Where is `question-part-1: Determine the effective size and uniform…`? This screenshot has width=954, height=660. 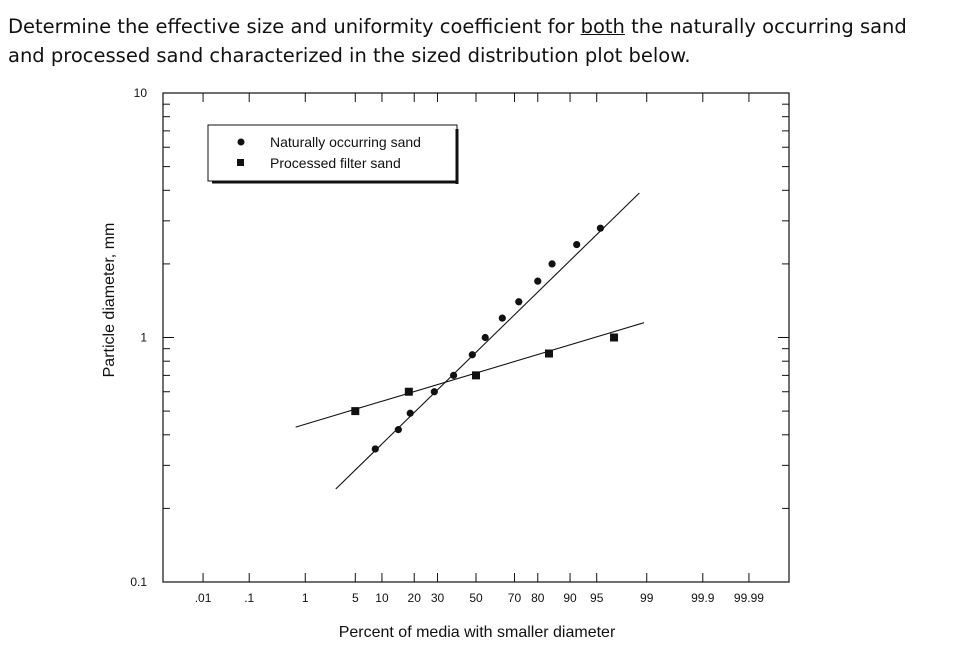
question-part-1: Determine the effective size and uniform… is located at coordinates (294, 26).